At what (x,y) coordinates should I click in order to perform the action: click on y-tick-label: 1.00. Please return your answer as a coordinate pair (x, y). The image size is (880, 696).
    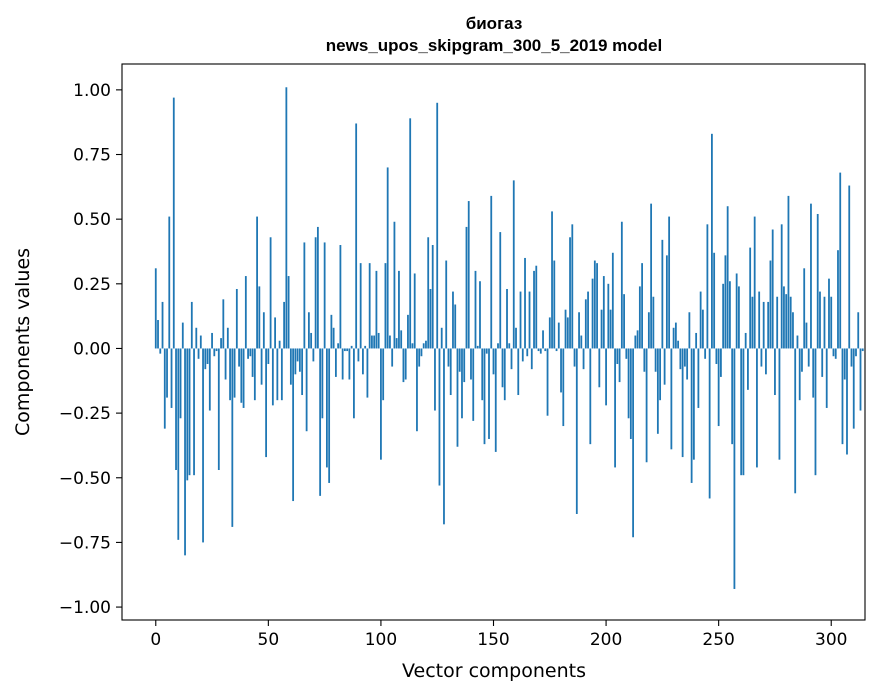
    Looking at the image, I should click on (92, 91).